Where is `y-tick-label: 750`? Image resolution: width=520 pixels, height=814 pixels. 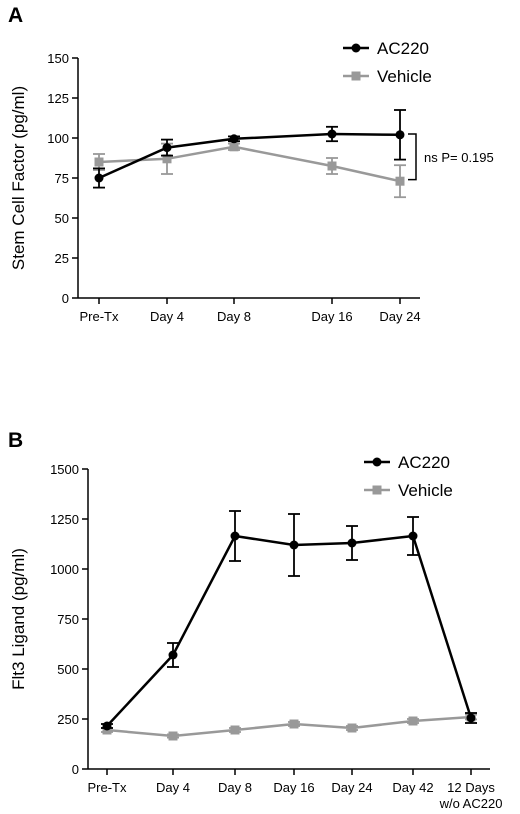
y-tick-label: 750 is located at coordinates (68, 619).